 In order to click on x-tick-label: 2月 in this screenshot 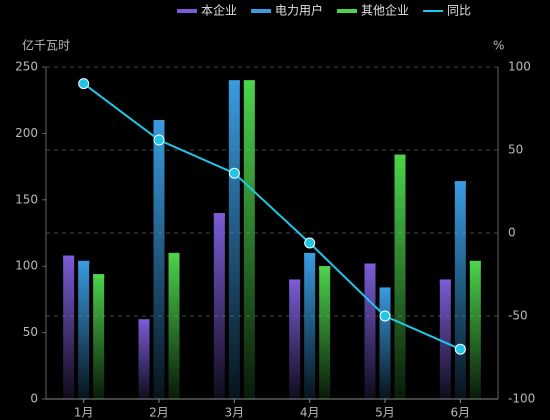, I will do `click(159, 413)`.